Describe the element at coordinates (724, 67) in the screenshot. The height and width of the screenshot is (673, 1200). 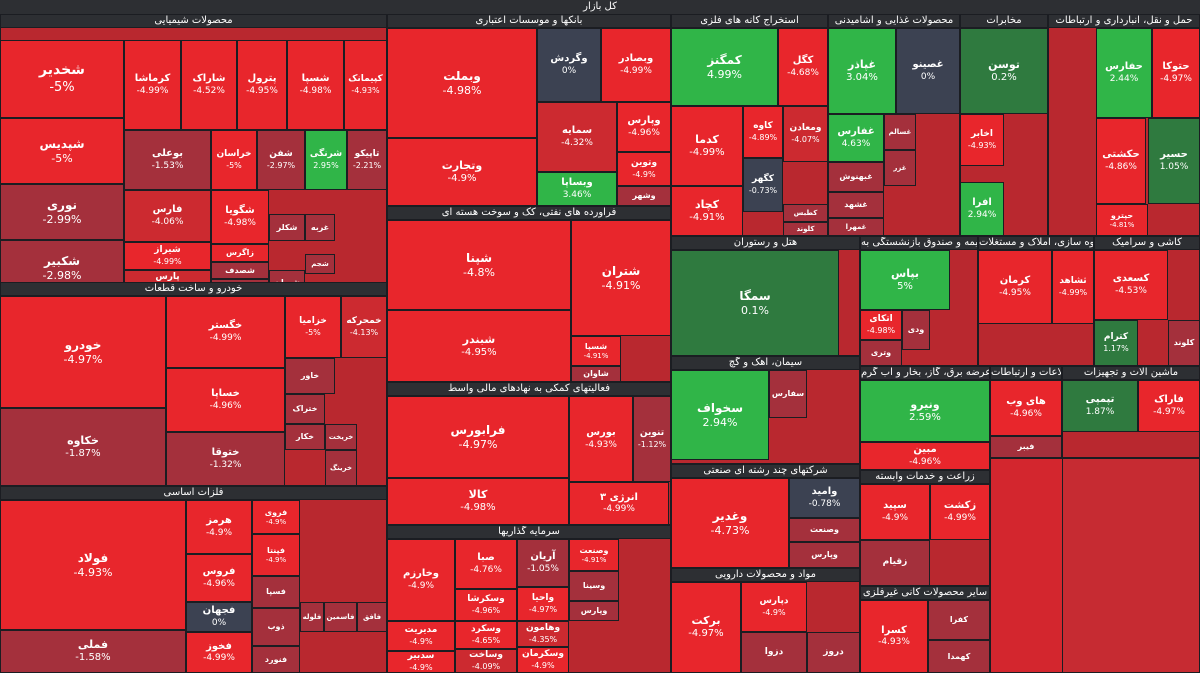
I see `stock-tile: کمگنز 4.99%` at that location.